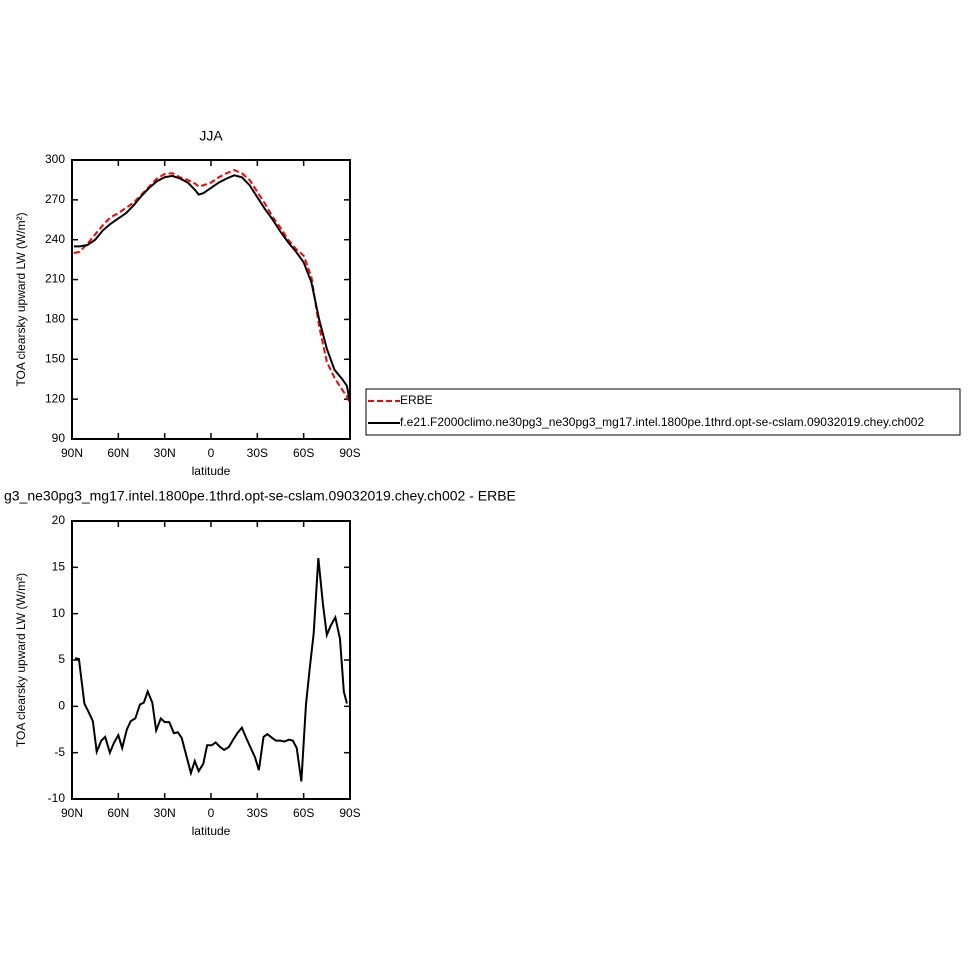 The image size is (975, 975). What do you see at coordinates (61, 706) in the screenshot?
I see `y-tick-label: 0` at bounding box center [61, 706].